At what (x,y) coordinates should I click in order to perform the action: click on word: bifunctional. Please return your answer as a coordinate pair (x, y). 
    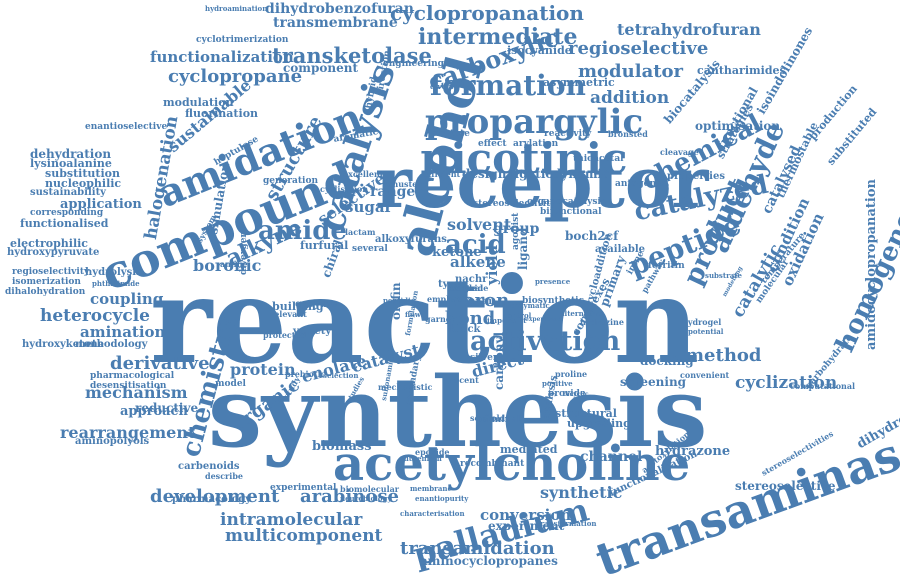
    Looking at the image, I should click on (571, 212).